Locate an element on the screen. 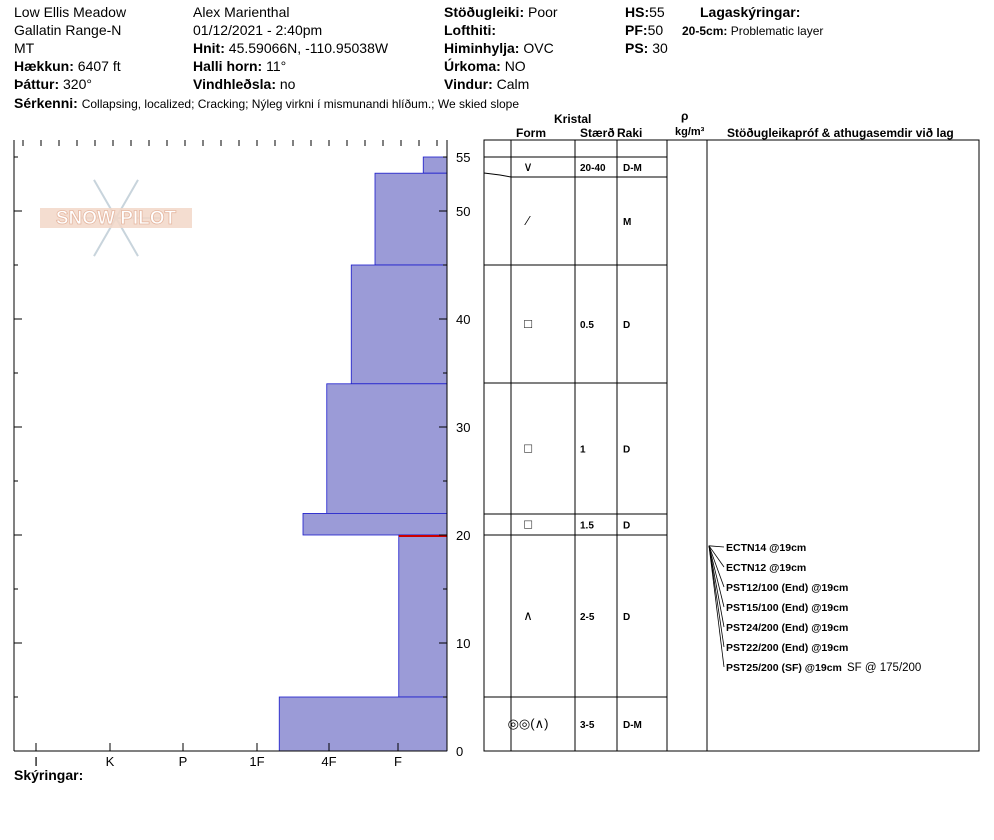 The image size is (994, 840). moisture-value: M is located at coordinates (627, 222).